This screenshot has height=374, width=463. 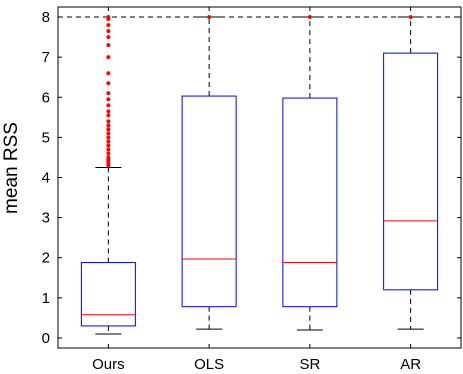 What do you see at coordinates (46, 57) in the screenshot?
I see `y-tick-label: 7` at bounding box center [46, 57].